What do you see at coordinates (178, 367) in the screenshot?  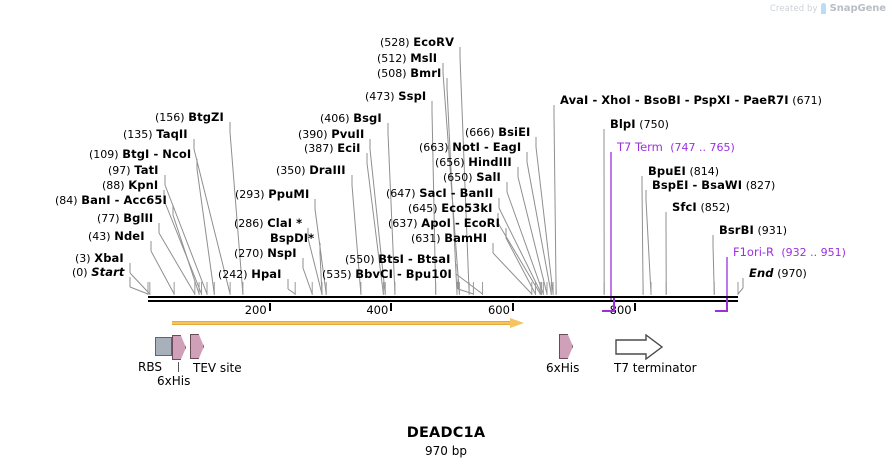 I see `his-tag-caption-connector` at bounding box center [178, 367].